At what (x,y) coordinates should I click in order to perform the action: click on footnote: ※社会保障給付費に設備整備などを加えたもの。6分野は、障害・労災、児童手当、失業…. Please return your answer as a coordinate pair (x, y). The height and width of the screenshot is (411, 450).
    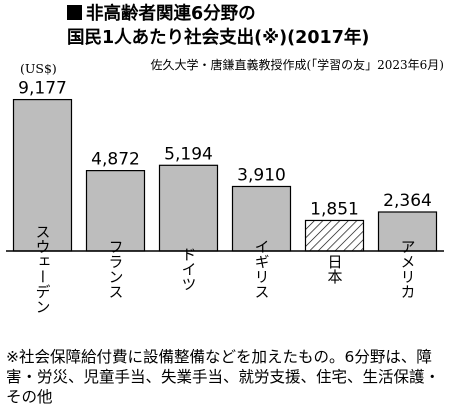
    Looking at the image, I should click on (223, 377).